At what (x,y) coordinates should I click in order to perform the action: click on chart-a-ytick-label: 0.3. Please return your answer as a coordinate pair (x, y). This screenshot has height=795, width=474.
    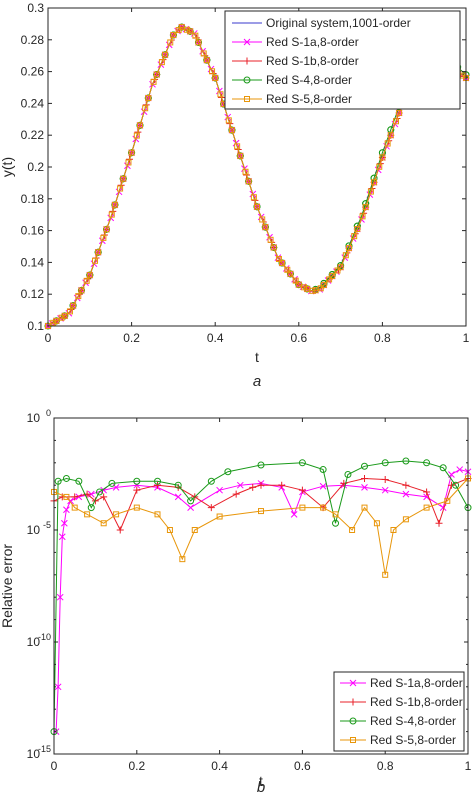
    Looking at the image, I should click on (35, 8).